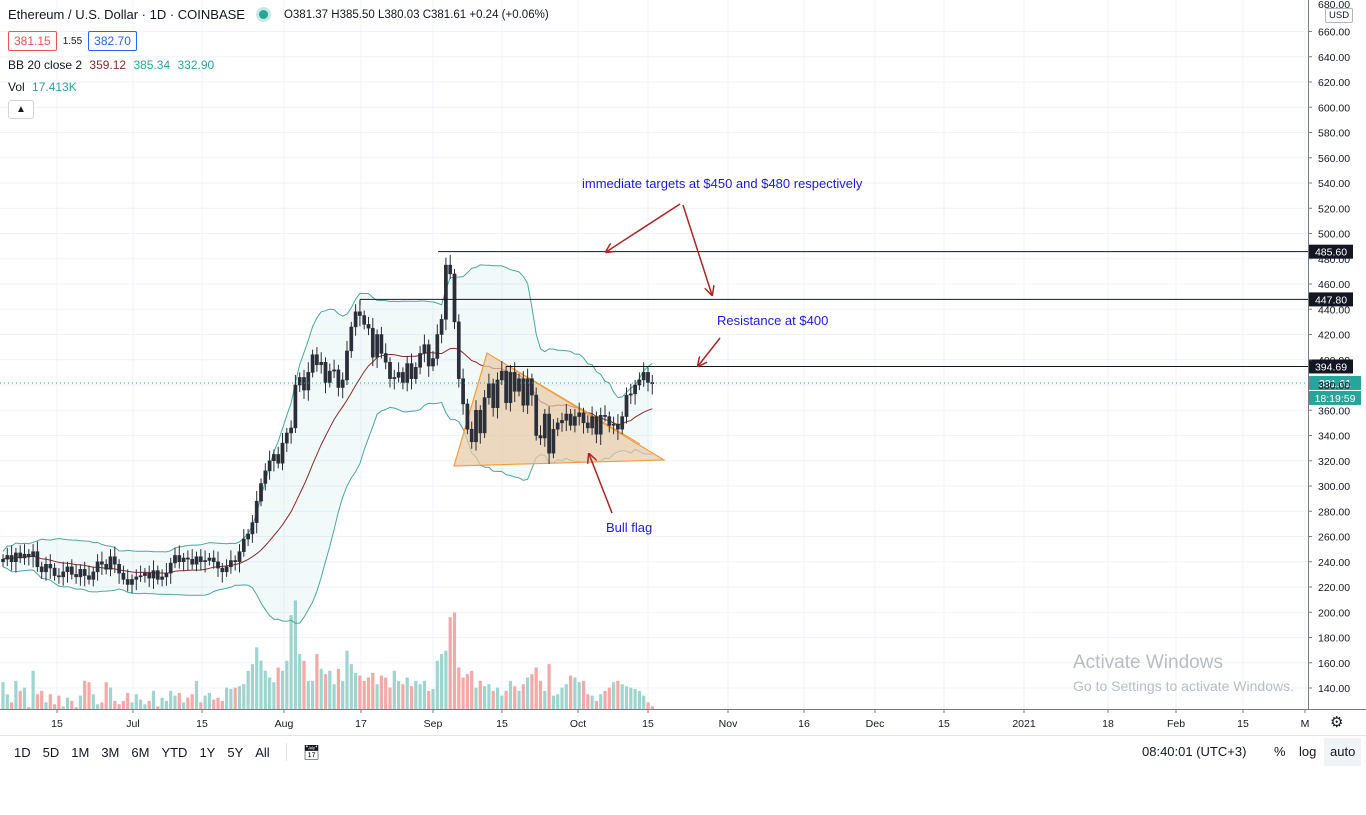 Image resolution: width=1366 pixels, height=815 pixels. What do you see at coordinates (1334, 159) in the screenshot?
I see `price-tick-label: 560.00` at bounding box center [1334, 159].